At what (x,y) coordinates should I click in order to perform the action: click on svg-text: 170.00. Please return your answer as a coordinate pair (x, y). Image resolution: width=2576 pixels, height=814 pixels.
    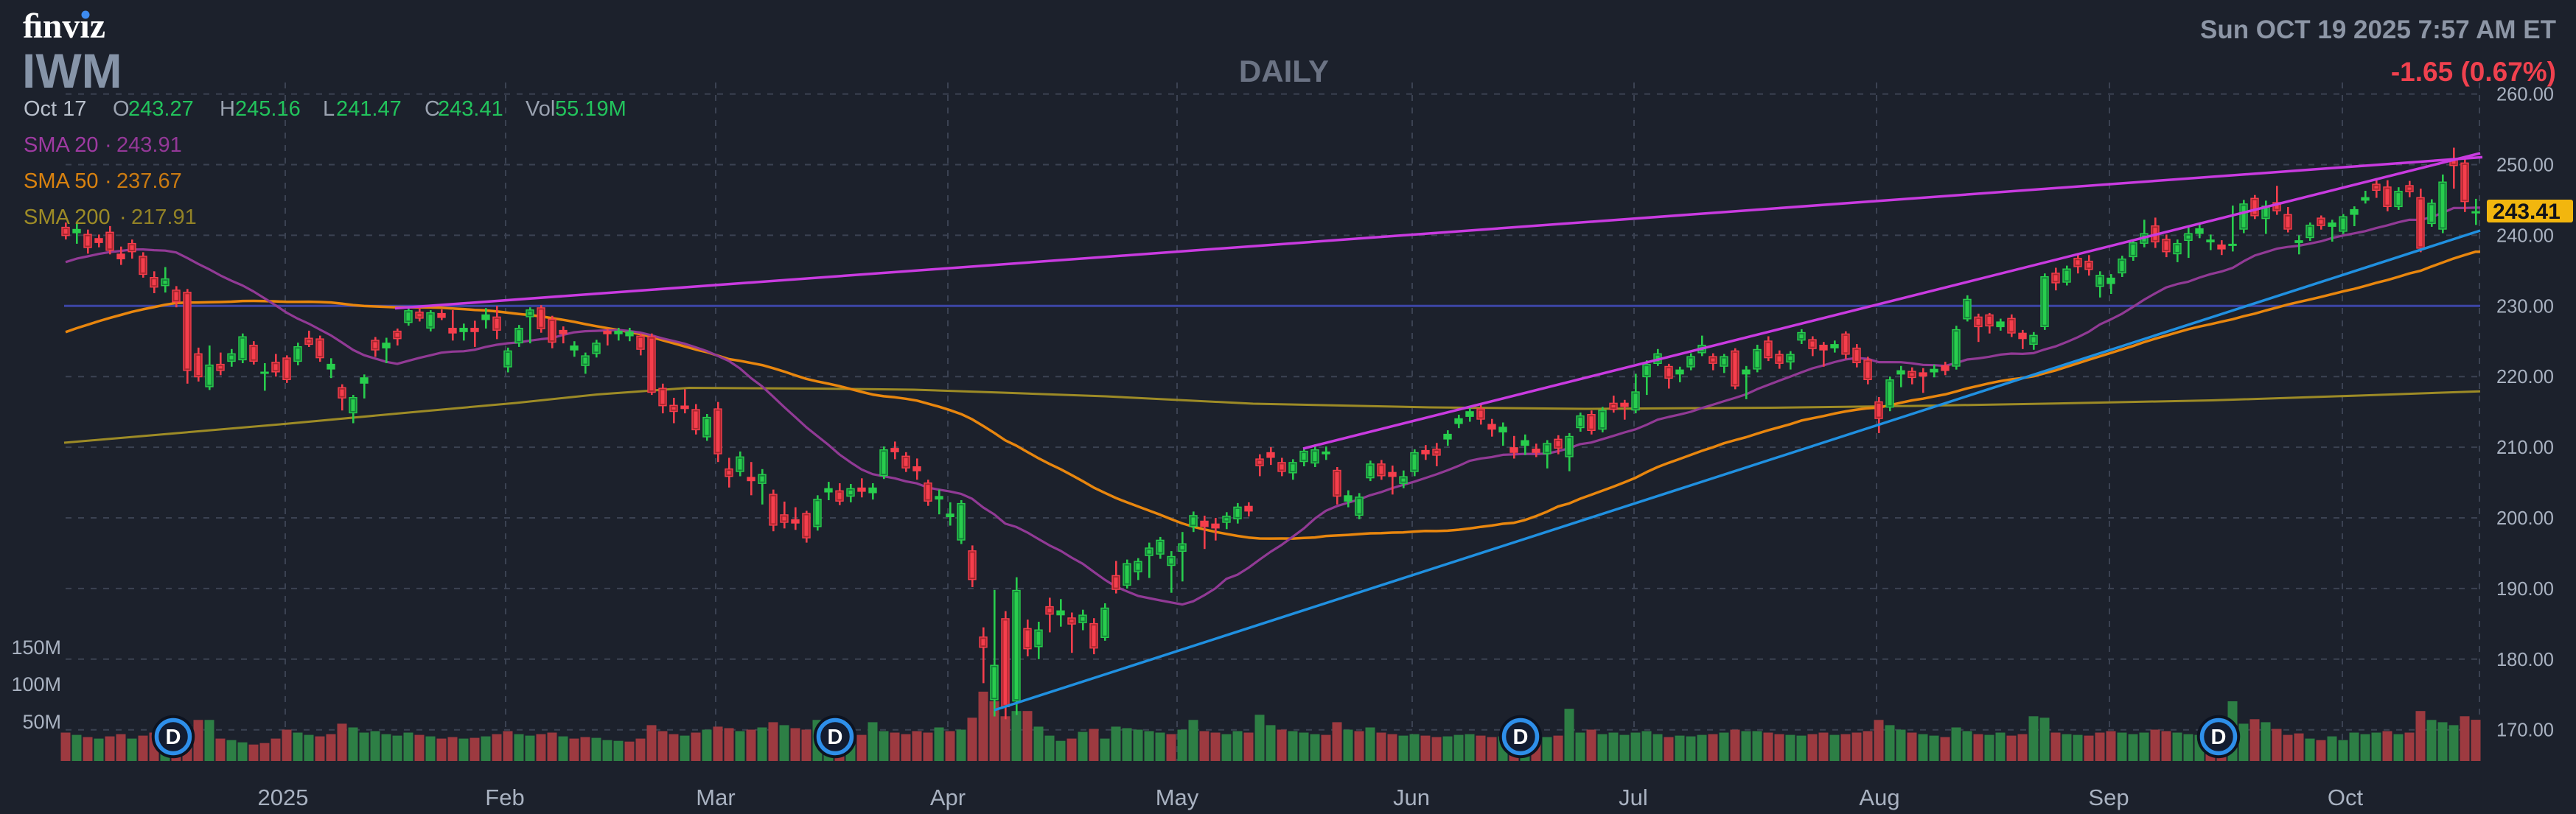
    Looking at the image, I should click on (2525, 730).